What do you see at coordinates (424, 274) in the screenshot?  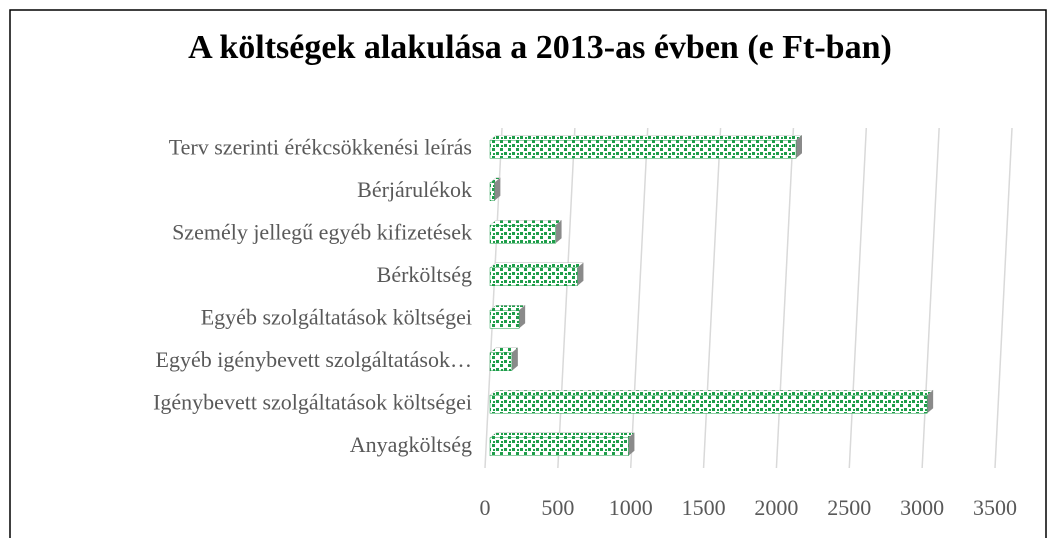 I see `y-tick-label: Bérköltség` at bounding box center [424, 274].